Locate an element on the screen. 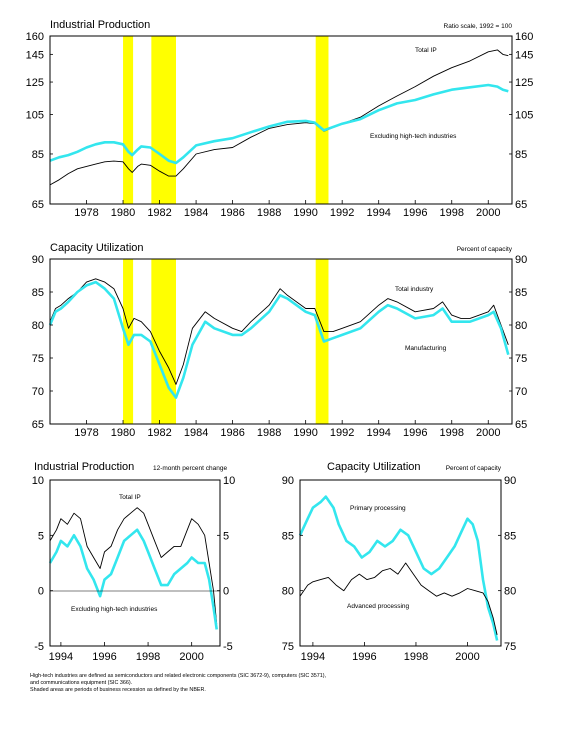 The image size is (586, 753). series-label-advanced-processing: Advanced processing is located at coordinates (378, 606).